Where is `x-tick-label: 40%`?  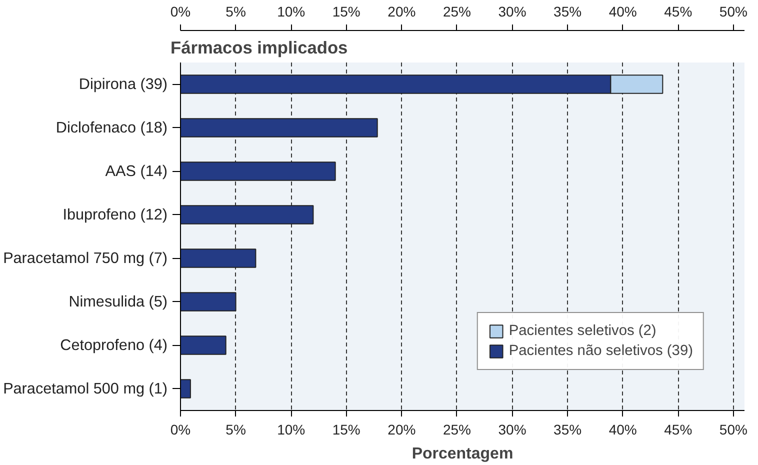
x-tick-label: 40% is located at coordinates (622, 430).